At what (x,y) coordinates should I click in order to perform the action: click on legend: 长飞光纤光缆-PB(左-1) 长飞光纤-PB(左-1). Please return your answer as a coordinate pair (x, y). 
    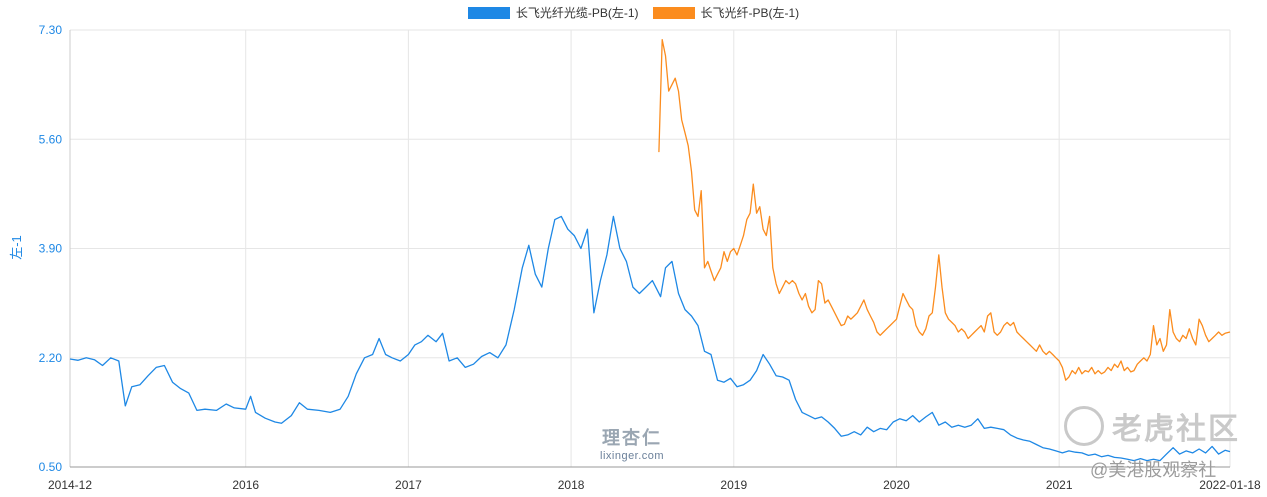
    Looking at the image, I should click on (633, 12).